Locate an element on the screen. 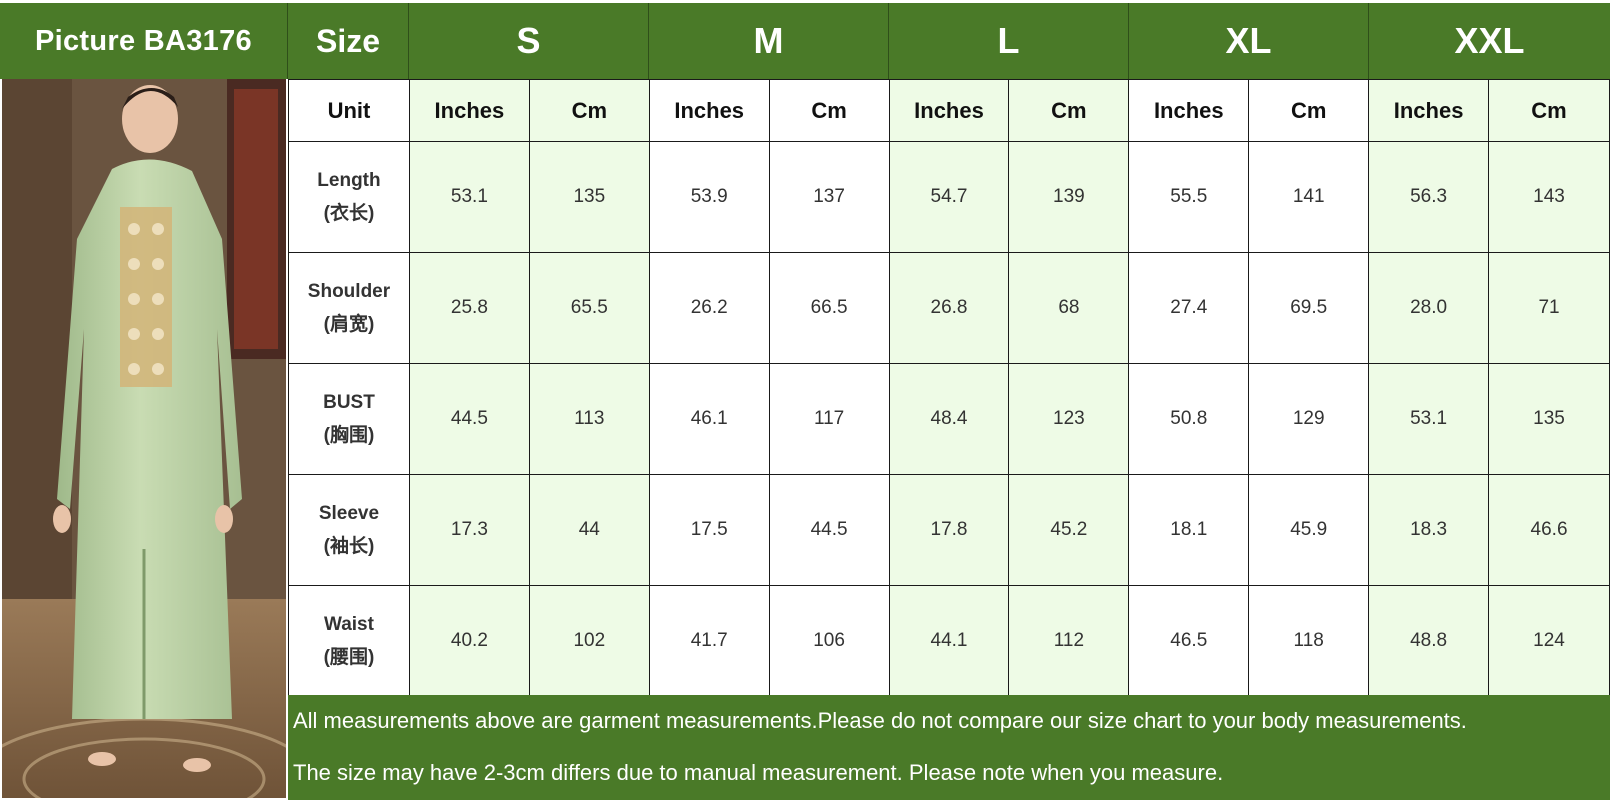 The width and height of the screenshot is (1610, 800). row-label-cn: (胸围) is located at coordinates (349, 435).